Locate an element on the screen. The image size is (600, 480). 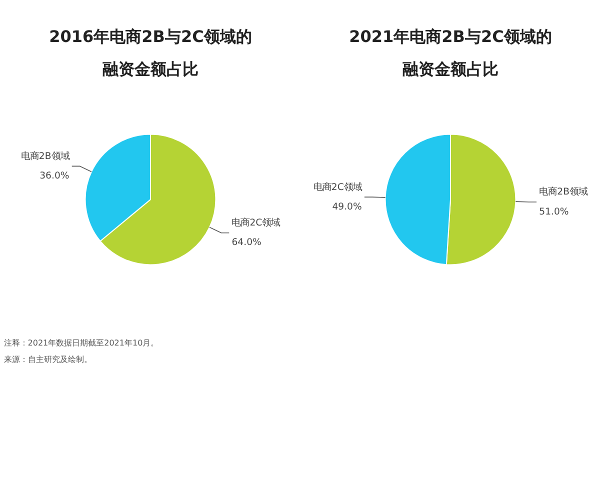
chart-title: 2021年电商2B与2C领域的融资金额占比 is located at coordinates (450, 52).